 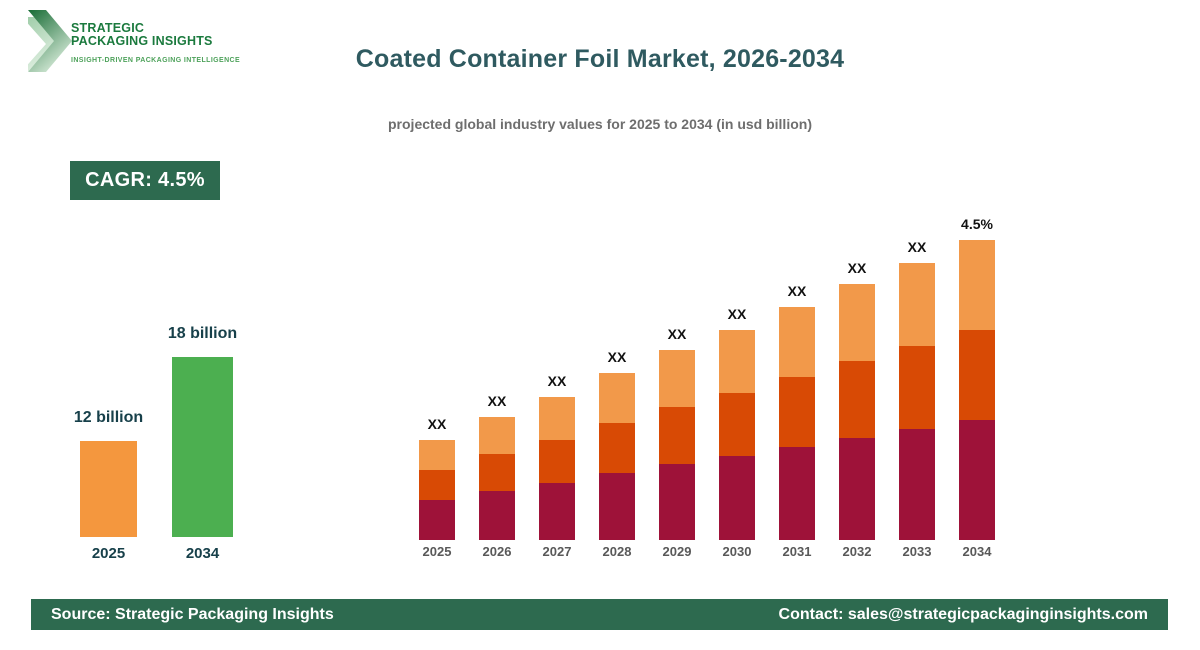 I want to click on year-label-2026: 2026, so click(x=497, y=551).